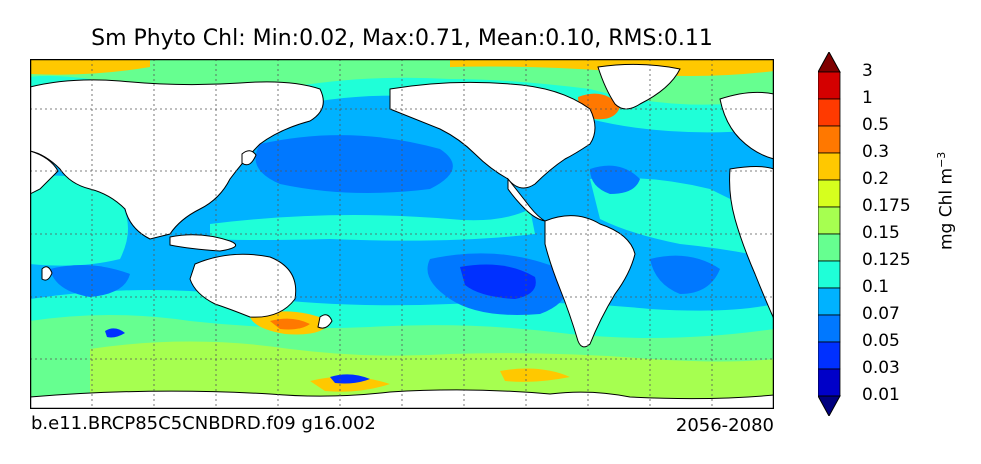 Image resolution: width=981 pixels, height=464 pixels. What do you see at coordinates (203, 243) in the screenshot?
I see `land-indonesia` at bounding box center [203, 243].